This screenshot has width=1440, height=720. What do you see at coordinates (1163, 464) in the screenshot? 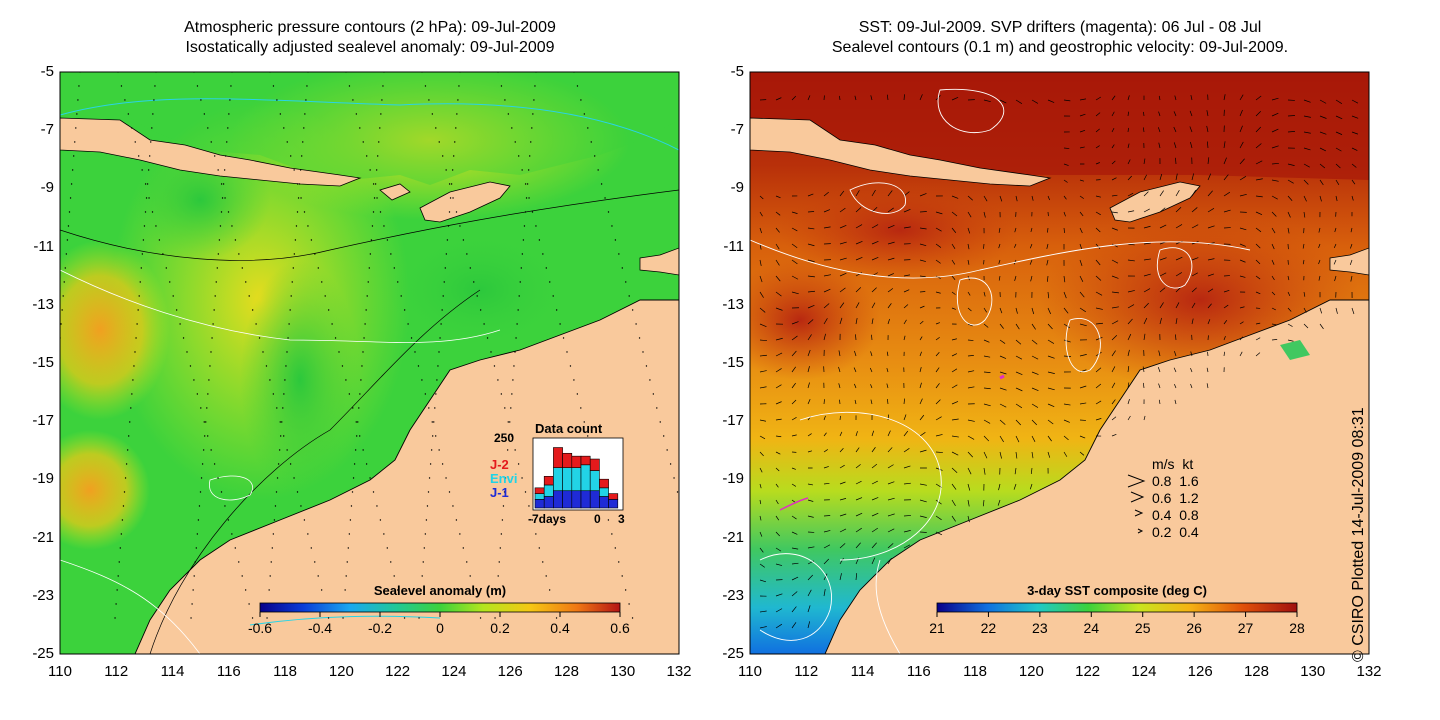
I see `velocity-legend-header-ms: m/s` at bounding box center [1163, 464].